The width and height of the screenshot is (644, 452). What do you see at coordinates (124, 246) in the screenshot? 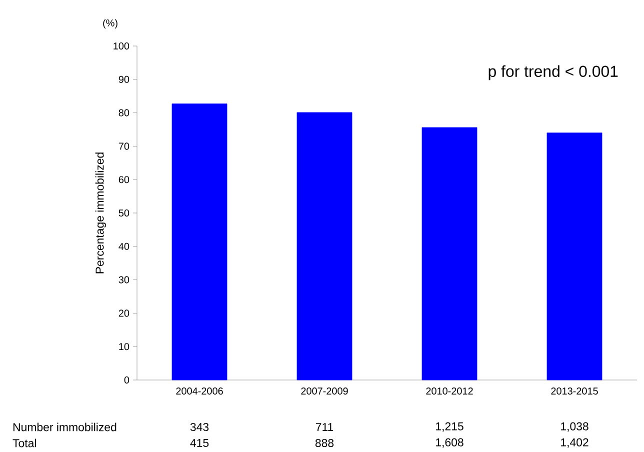
I see `y-tick-label: 40` at bounding box center [124, 246].